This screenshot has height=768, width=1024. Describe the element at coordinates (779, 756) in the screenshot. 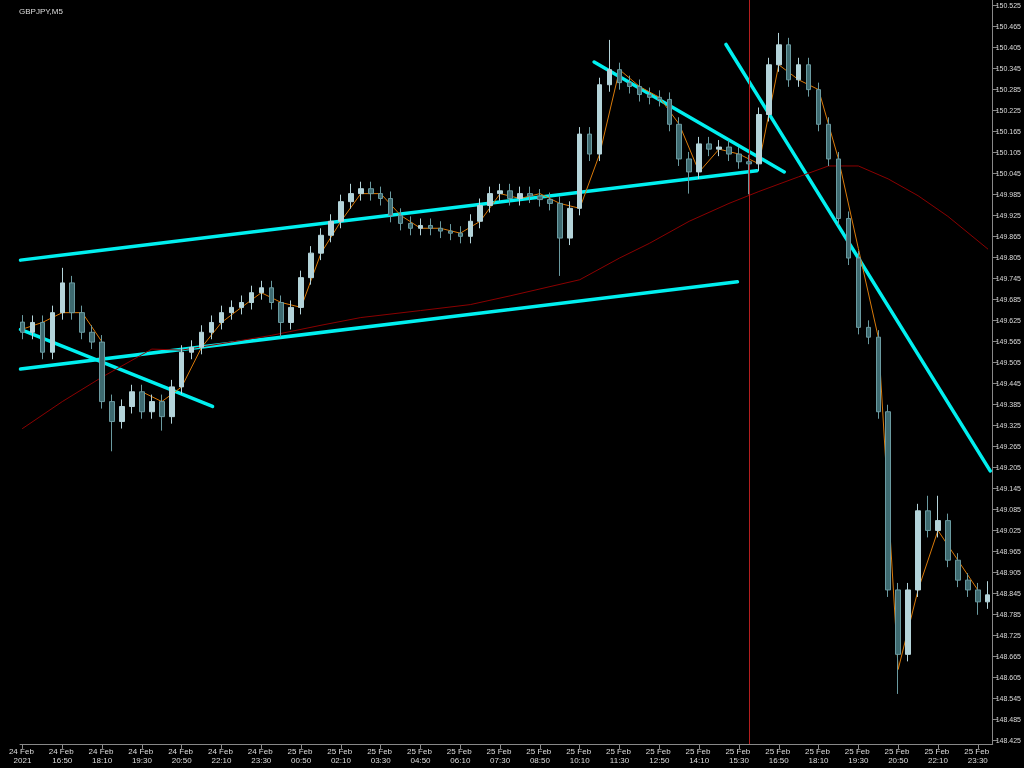

I see `x-tick-label: 25 Feb 16:50` at that location.